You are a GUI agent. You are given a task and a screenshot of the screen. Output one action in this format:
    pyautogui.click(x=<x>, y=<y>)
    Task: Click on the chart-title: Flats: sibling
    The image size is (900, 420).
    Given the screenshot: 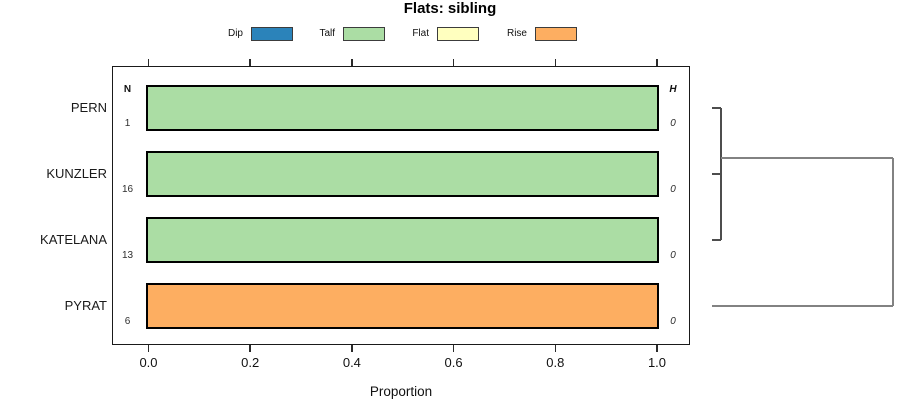 What is the action you would take?
    pyautogui.click(x=450, y=8)
    